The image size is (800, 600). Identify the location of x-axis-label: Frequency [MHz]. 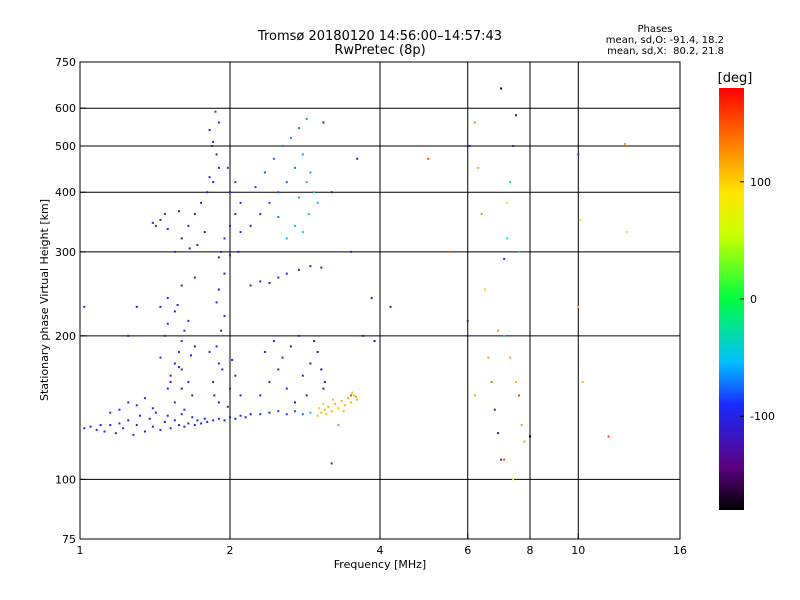
(380, 564).